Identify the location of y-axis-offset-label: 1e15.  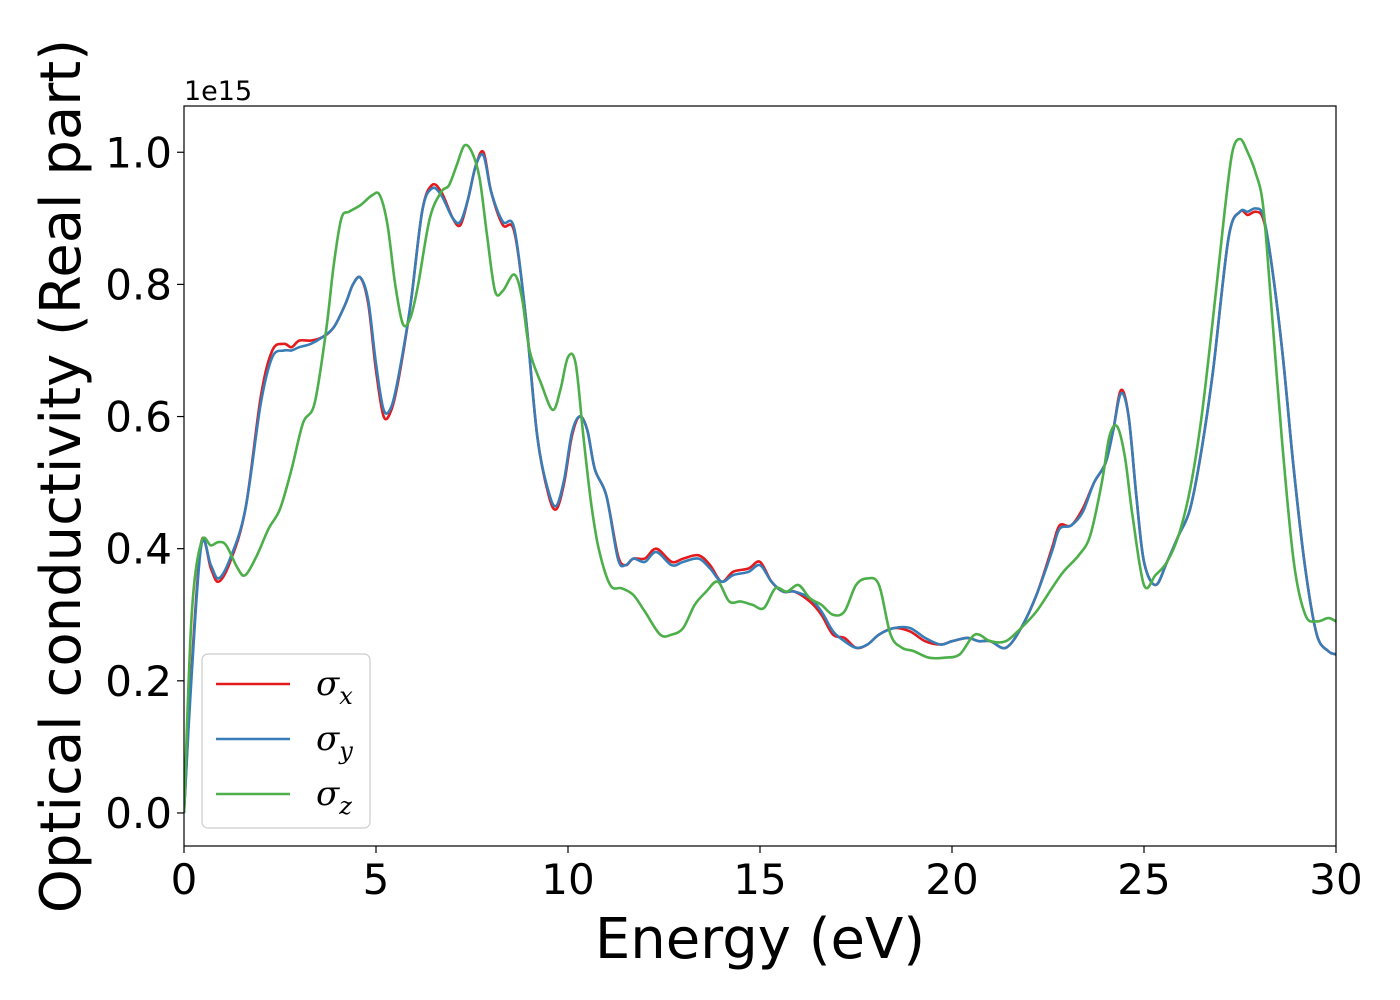
(218, 91).